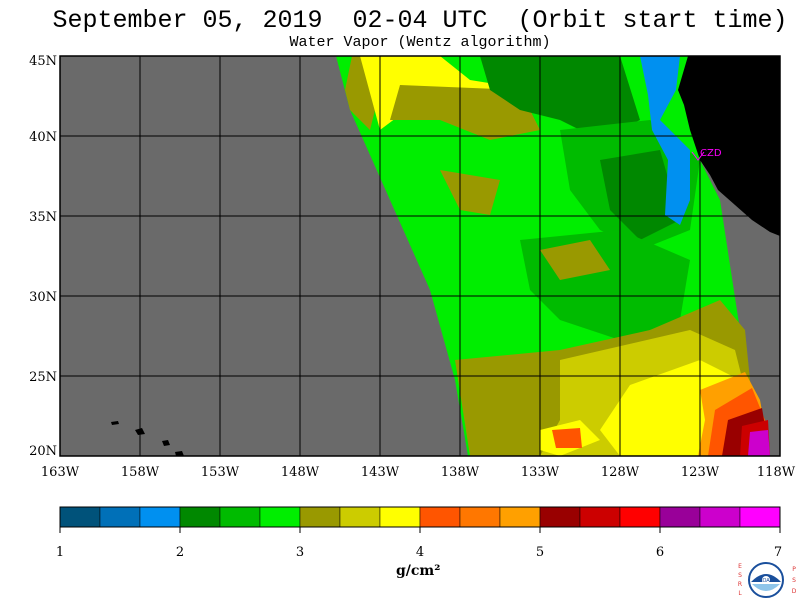  Describe the element at coordinates (180, 552) in the screenshot. I see `colorbar-tick-label: 2` at that location.